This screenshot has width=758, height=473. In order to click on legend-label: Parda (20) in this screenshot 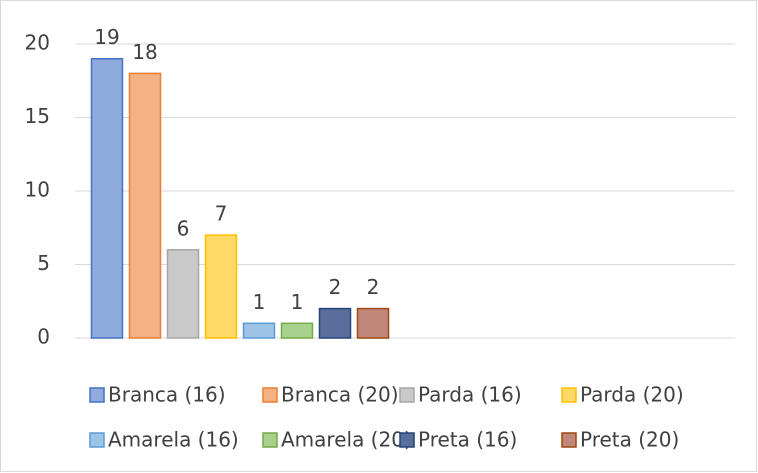, I will do `click(632, 395)`.